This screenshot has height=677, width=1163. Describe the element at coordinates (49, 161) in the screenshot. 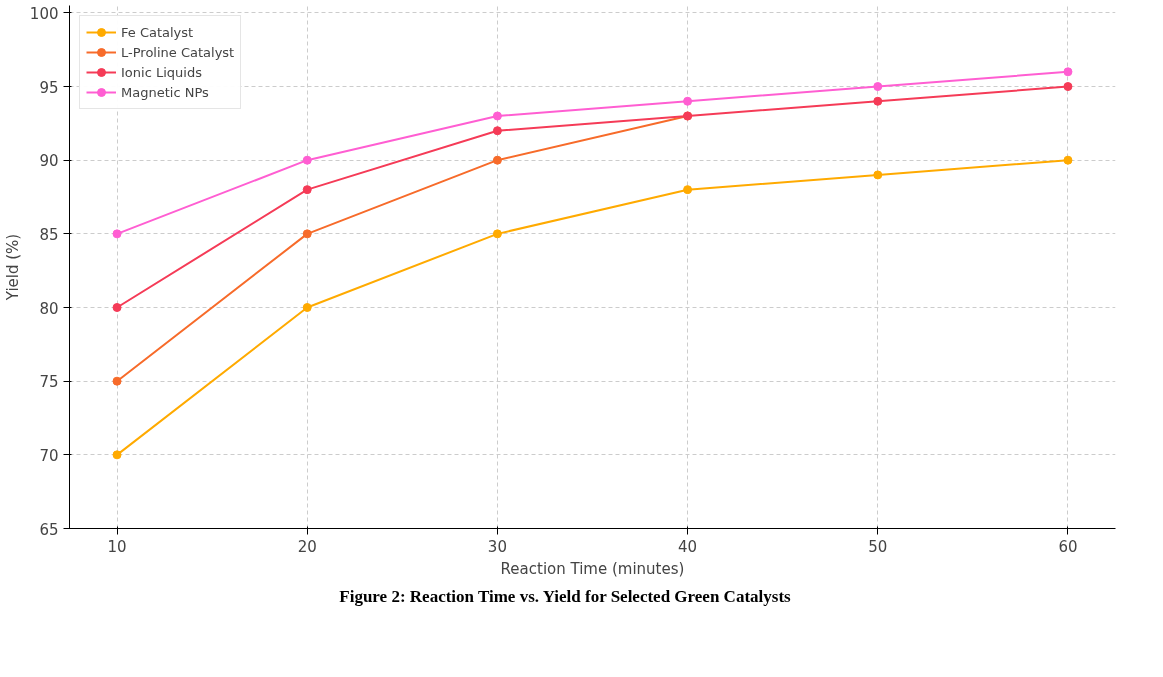

I see `y-tick-label: 90` at that location.